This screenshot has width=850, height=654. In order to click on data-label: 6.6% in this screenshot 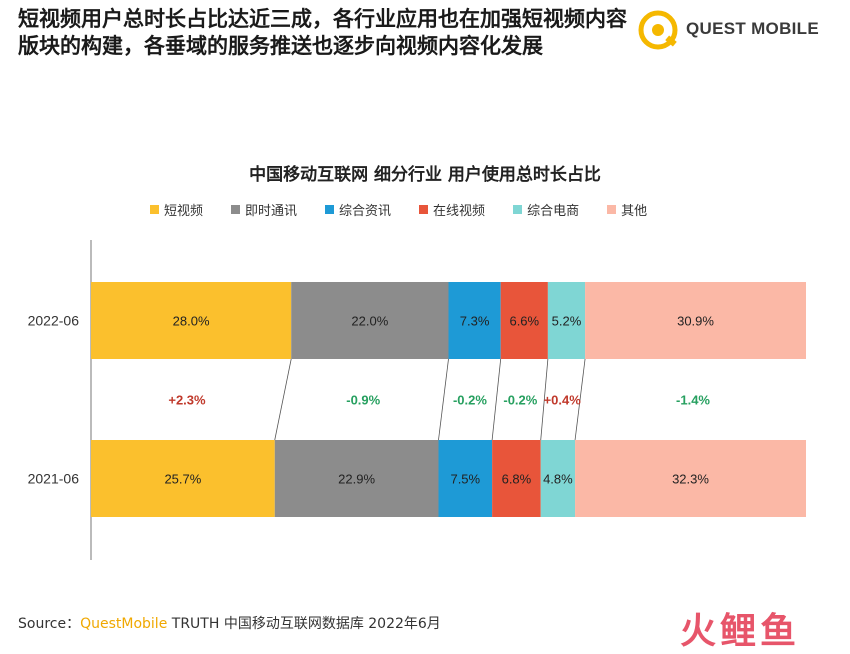, I will do `click(524, 321)`.